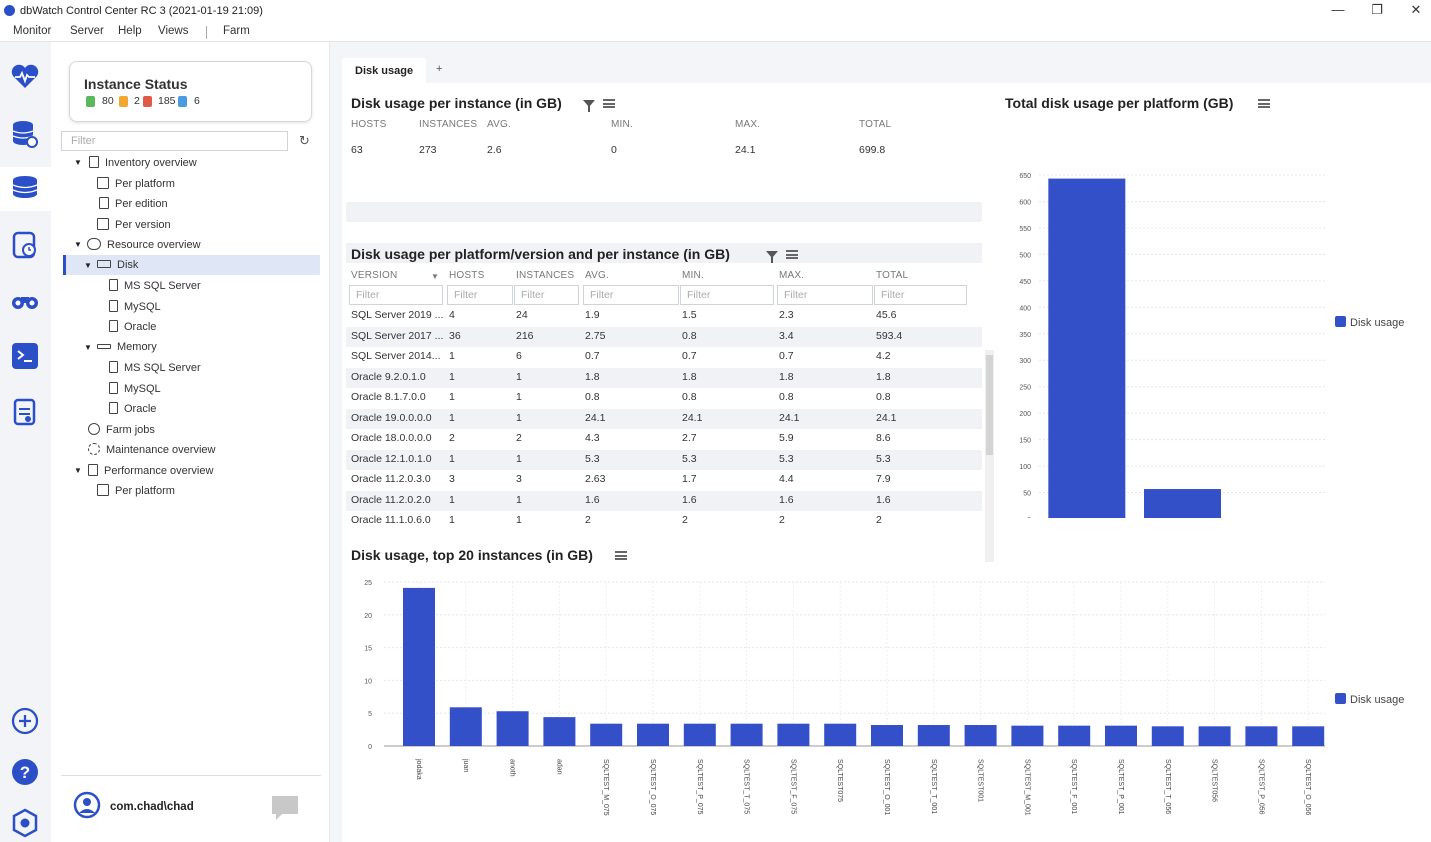 Image resolution: width=1431 pixels, height=842 pixels. I want to click on table-cell: 5.9, so click(786, 438).